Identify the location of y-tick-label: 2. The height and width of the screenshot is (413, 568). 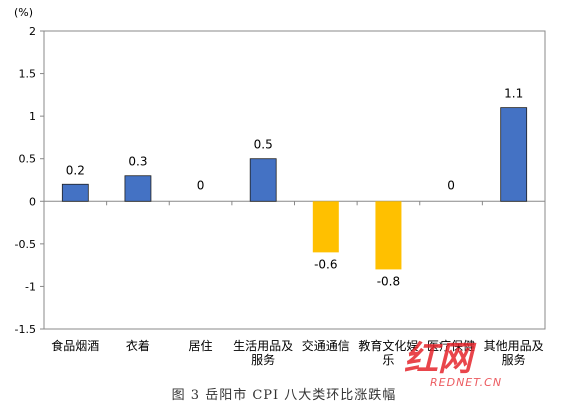
(32, 31).